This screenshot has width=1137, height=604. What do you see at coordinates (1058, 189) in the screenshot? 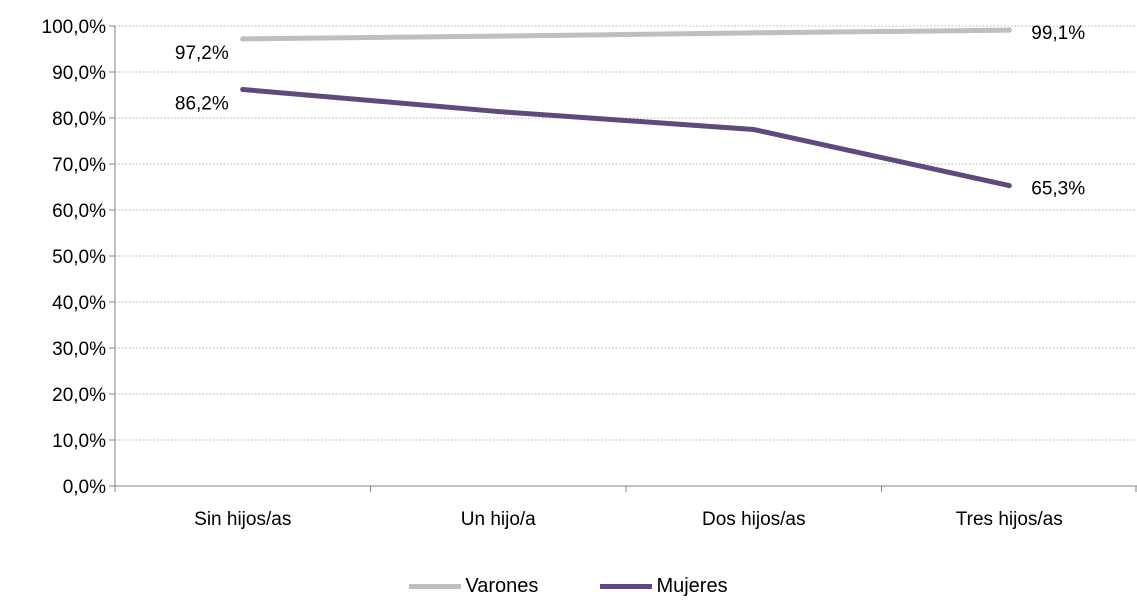
I see `data-label-mujeres: 65,3%` at bounding box center [1058, 189].